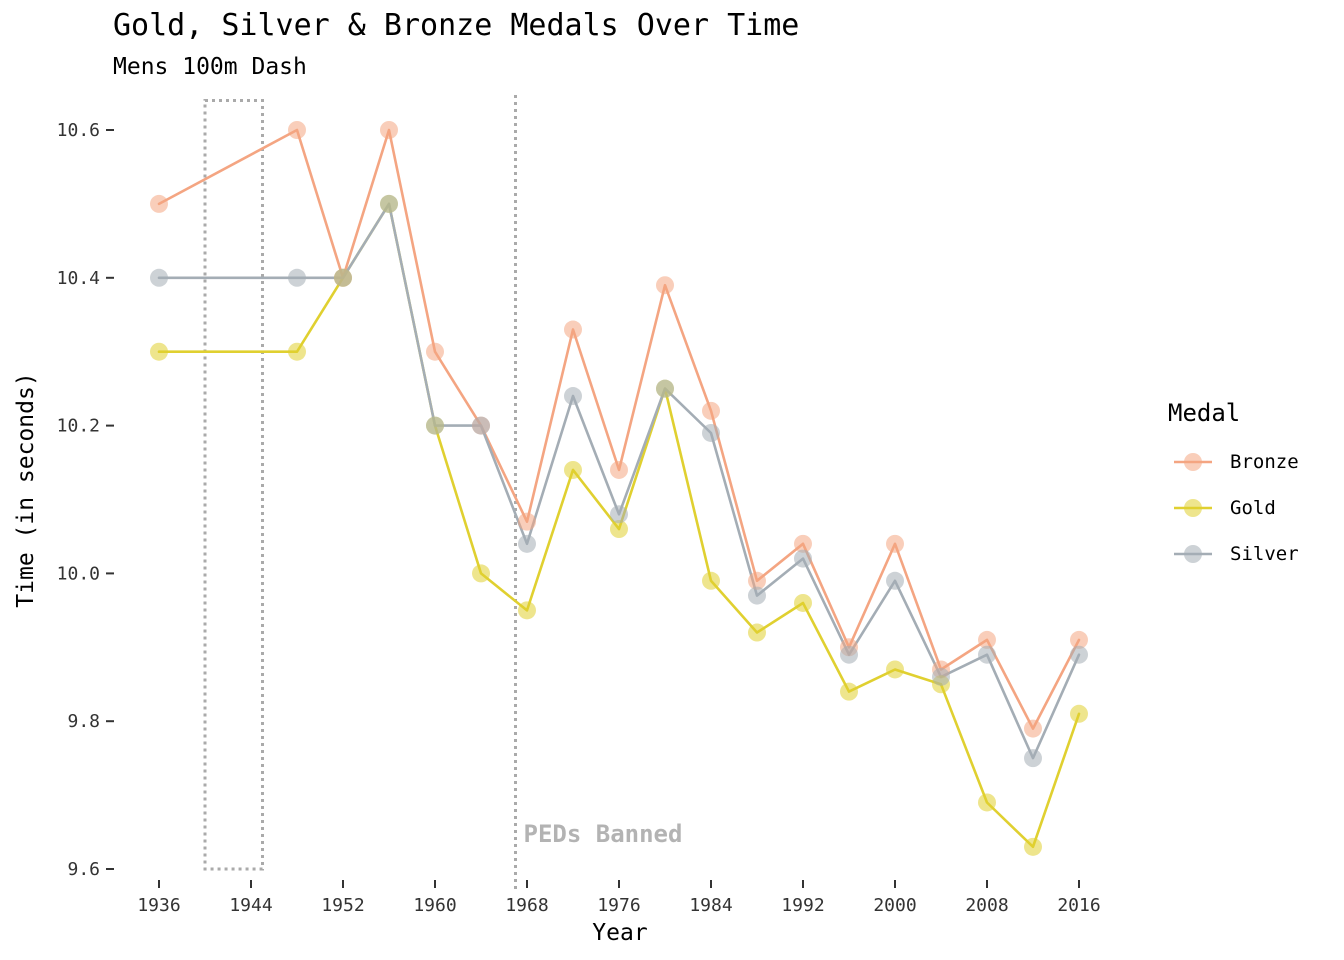 This screenshot has height=960, width=1344. Describe the element at coordinates (1193, 462) in the screenshot. I see `legend-bronze-marker` at that location.